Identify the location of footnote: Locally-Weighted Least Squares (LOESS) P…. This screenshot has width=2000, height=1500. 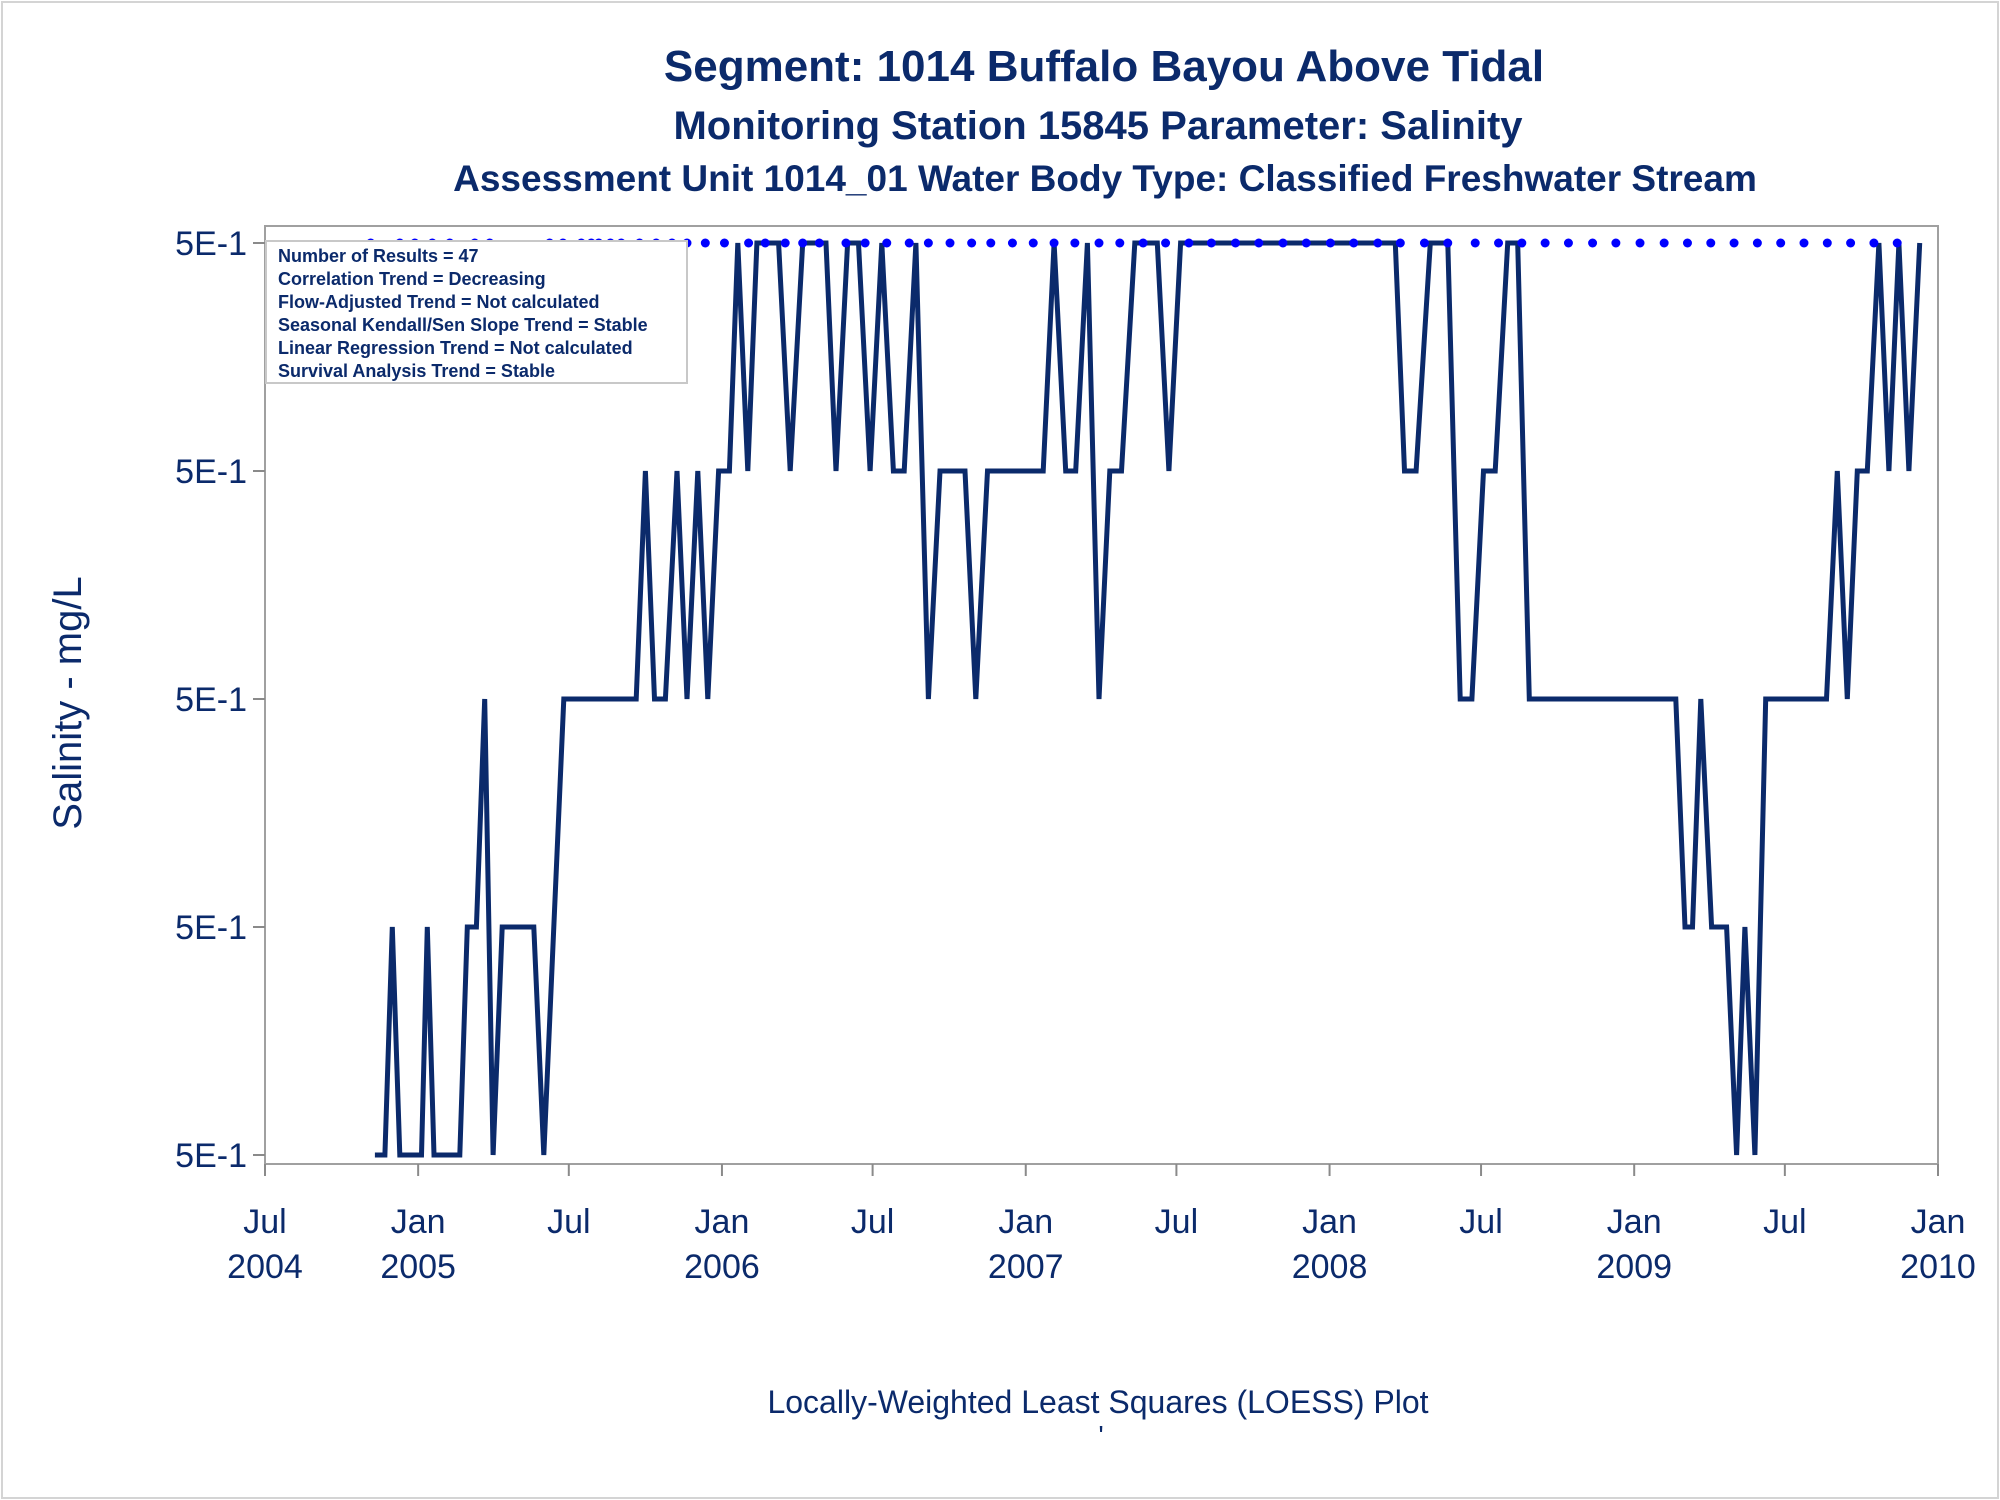
(1097, 1402).